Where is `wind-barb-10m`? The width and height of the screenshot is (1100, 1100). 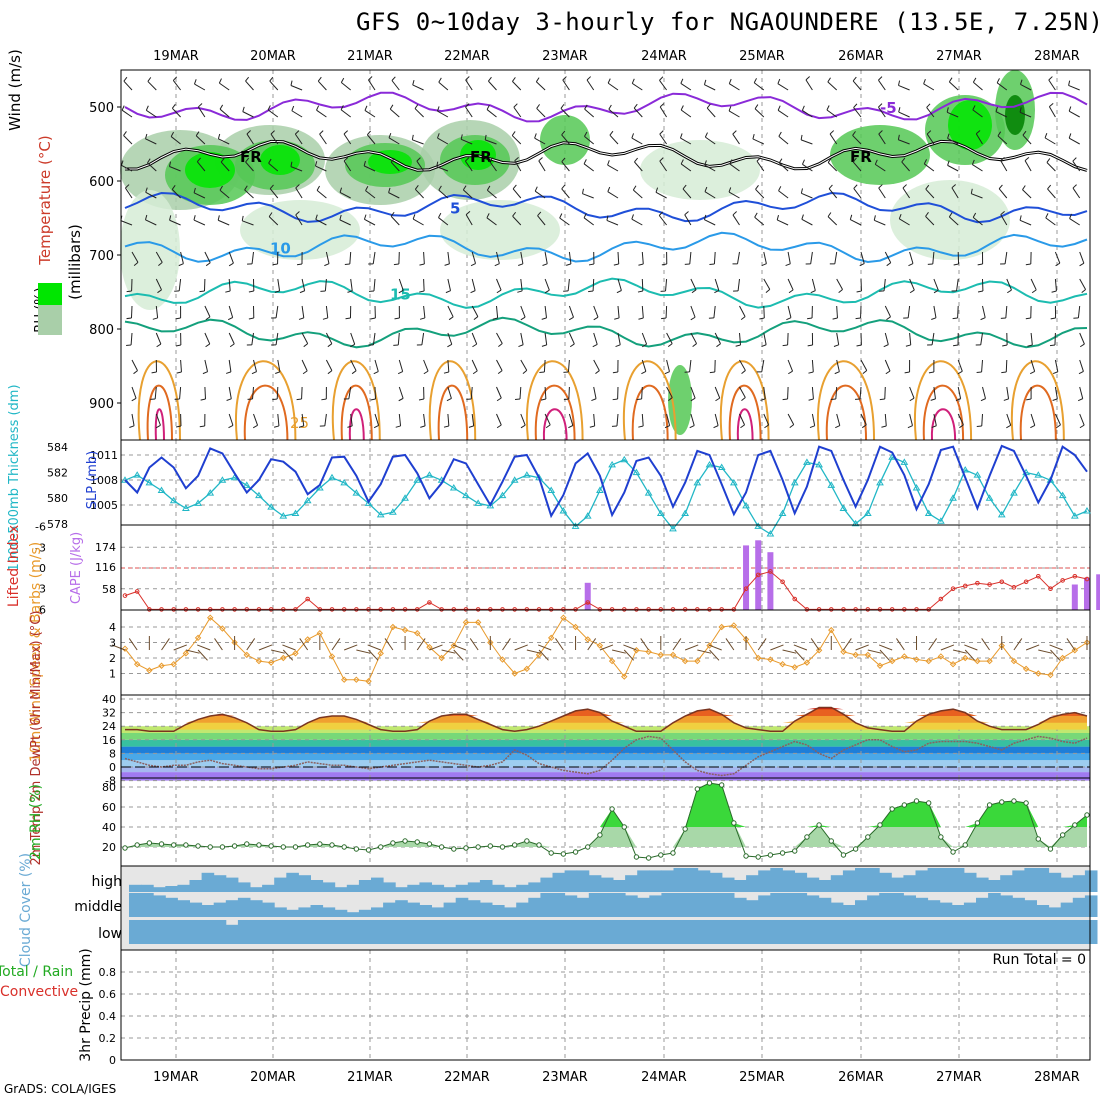
wind-barb-10m is located at coordinates (799, 655).